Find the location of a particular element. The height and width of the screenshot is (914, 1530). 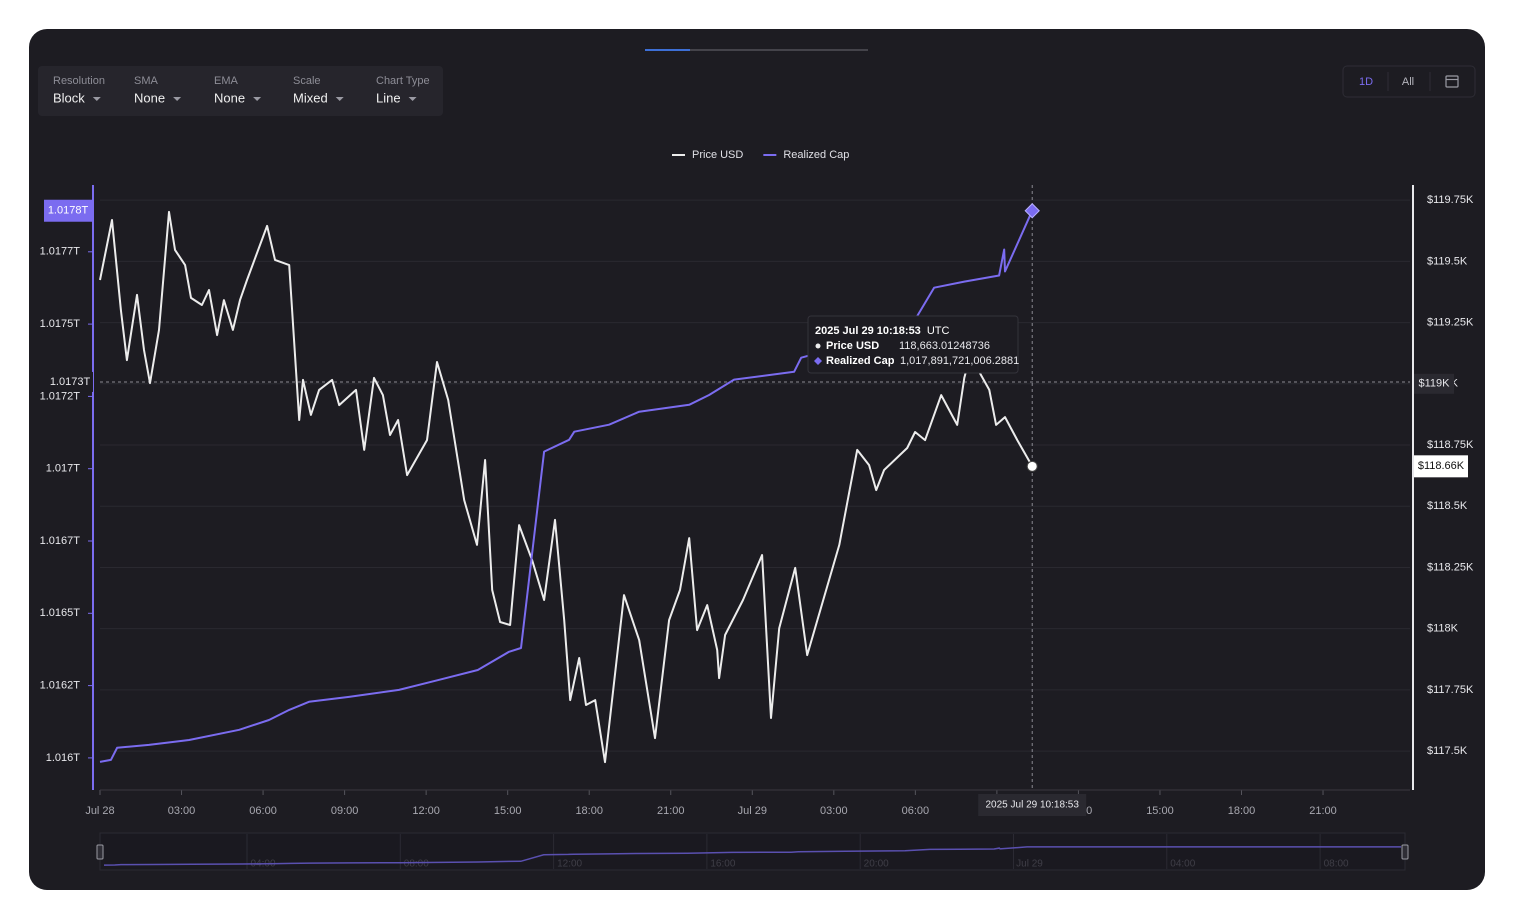

crosshair-x-box is located at coordinates (1032, 805).